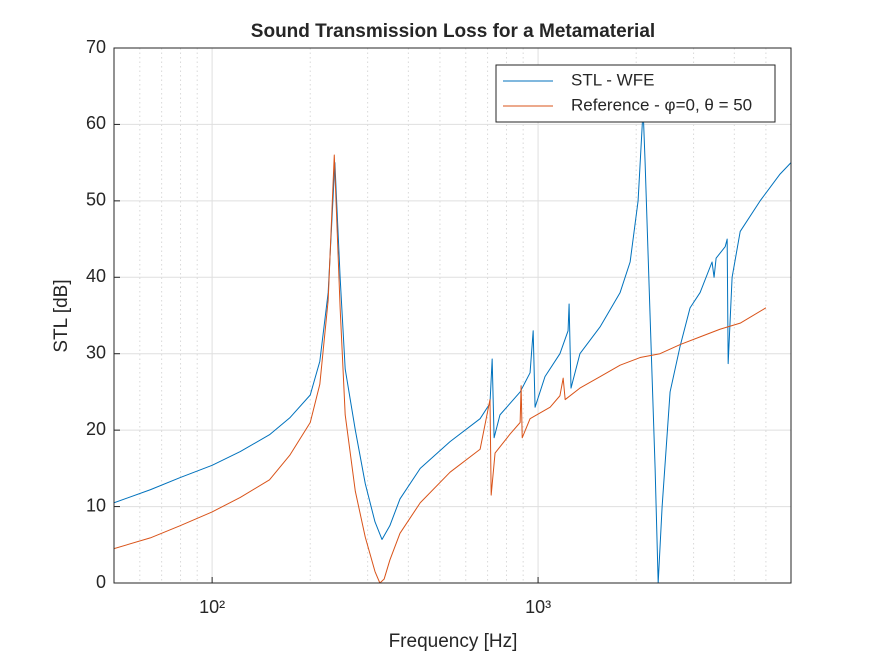 The width and height of the screenshot is (875, 661). What do you see at coordinates (661, 104) in the screenshot?
I see `legend-label: Reference - φ=0, θ = 50` at bounding box center [661, 104].